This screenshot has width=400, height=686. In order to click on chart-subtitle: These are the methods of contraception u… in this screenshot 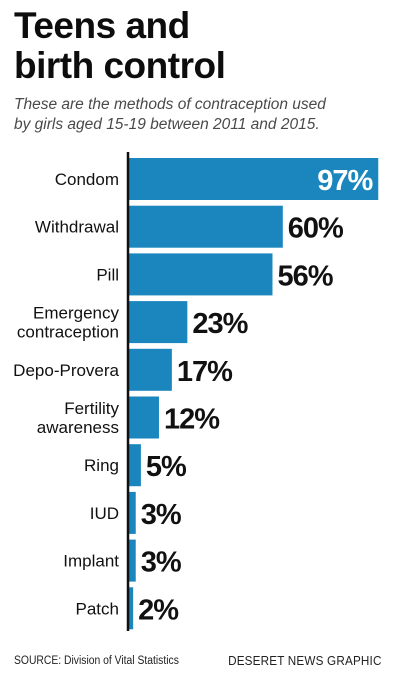, I will do `click(170, 114)`.